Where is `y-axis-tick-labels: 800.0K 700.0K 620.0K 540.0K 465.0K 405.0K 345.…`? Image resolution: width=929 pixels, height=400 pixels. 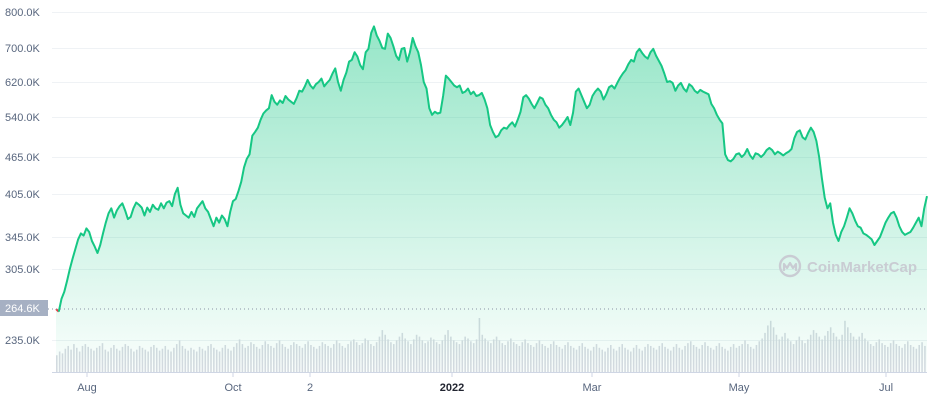 y-axis-tick-labels: 800.0K 700.0K 620.0K 540.0K 465.0K 405.0K 345.… is located at coordinates (23, 177).